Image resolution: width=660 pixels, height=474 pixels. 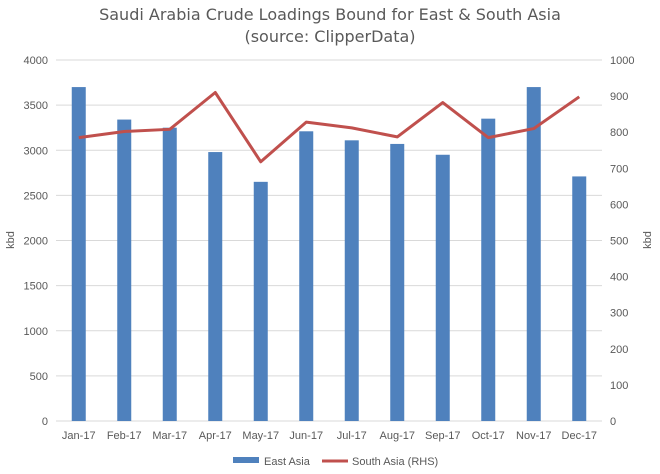 I want to click on y-left-tick-label: 3000, so click(x=36, y=151).